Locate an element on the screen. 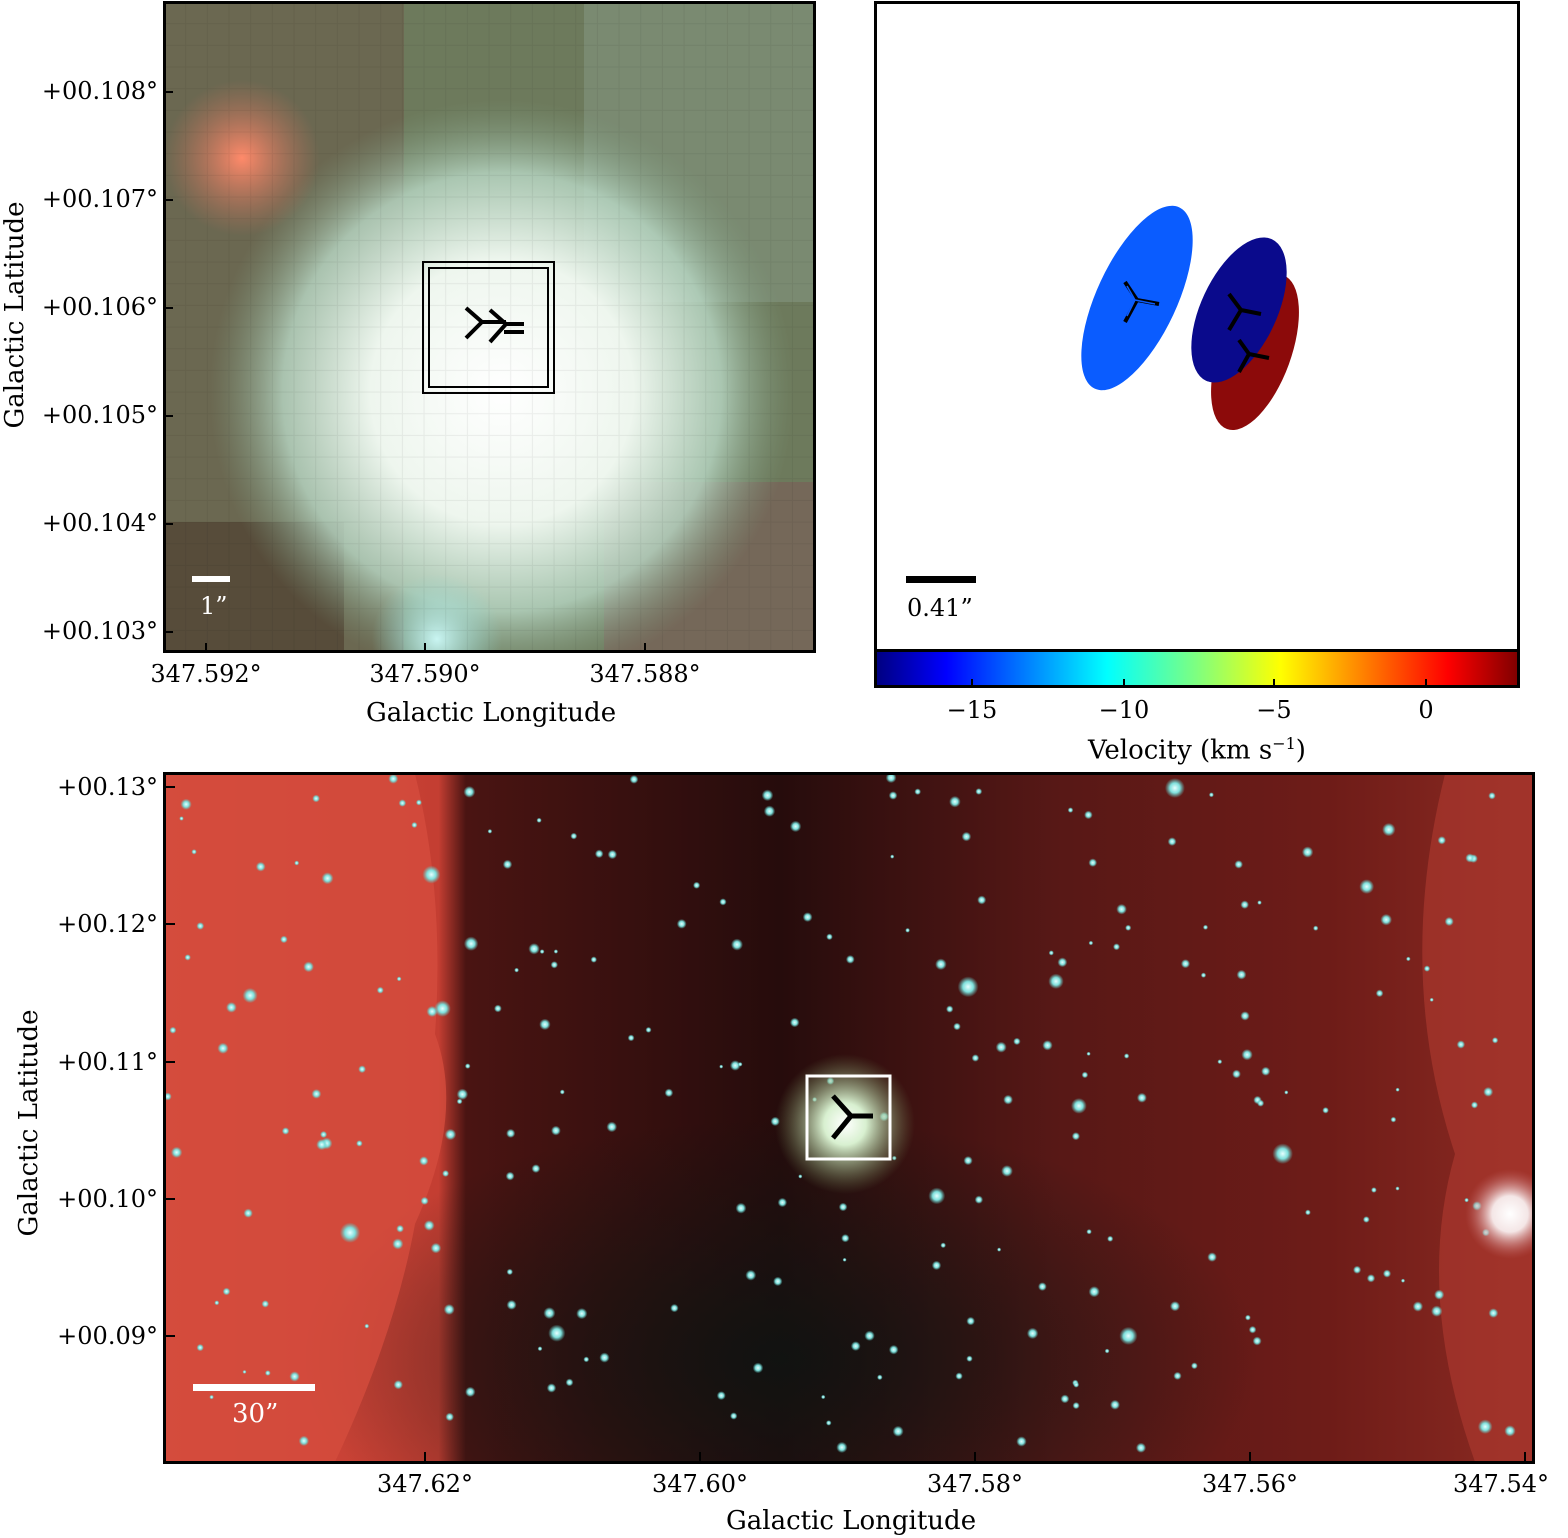 This screenshot has height=1538, width=1568. zoom-x-tick: 347.592° is located at coordinates (206, 674).